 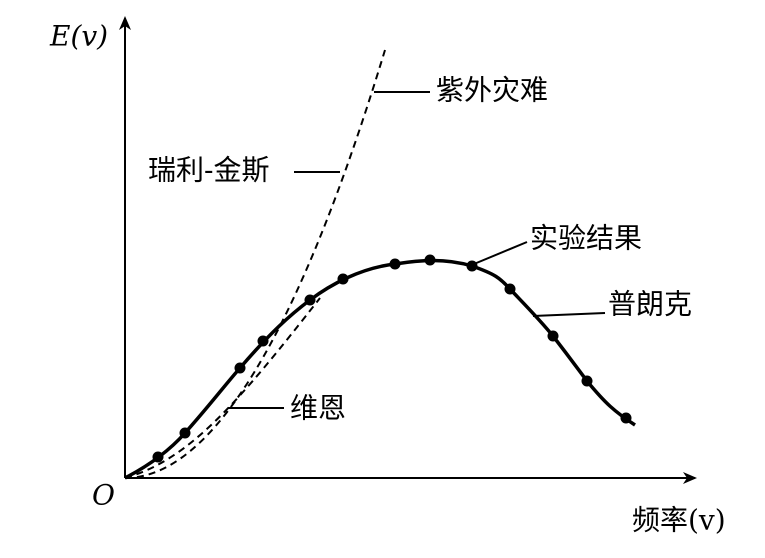 I want to click on wien-label: 维恩, so click(x=318, y=408).